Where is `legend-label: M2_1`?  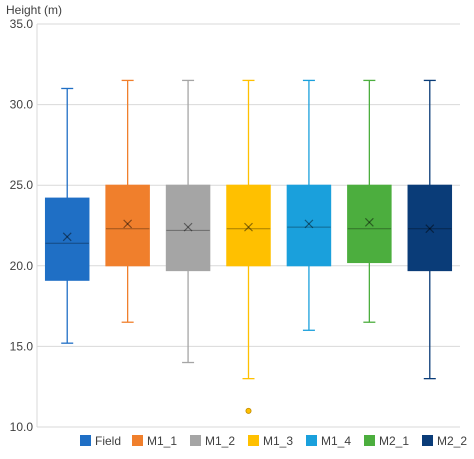
legend-label: M2_1 is located at coordinates (394, 441).